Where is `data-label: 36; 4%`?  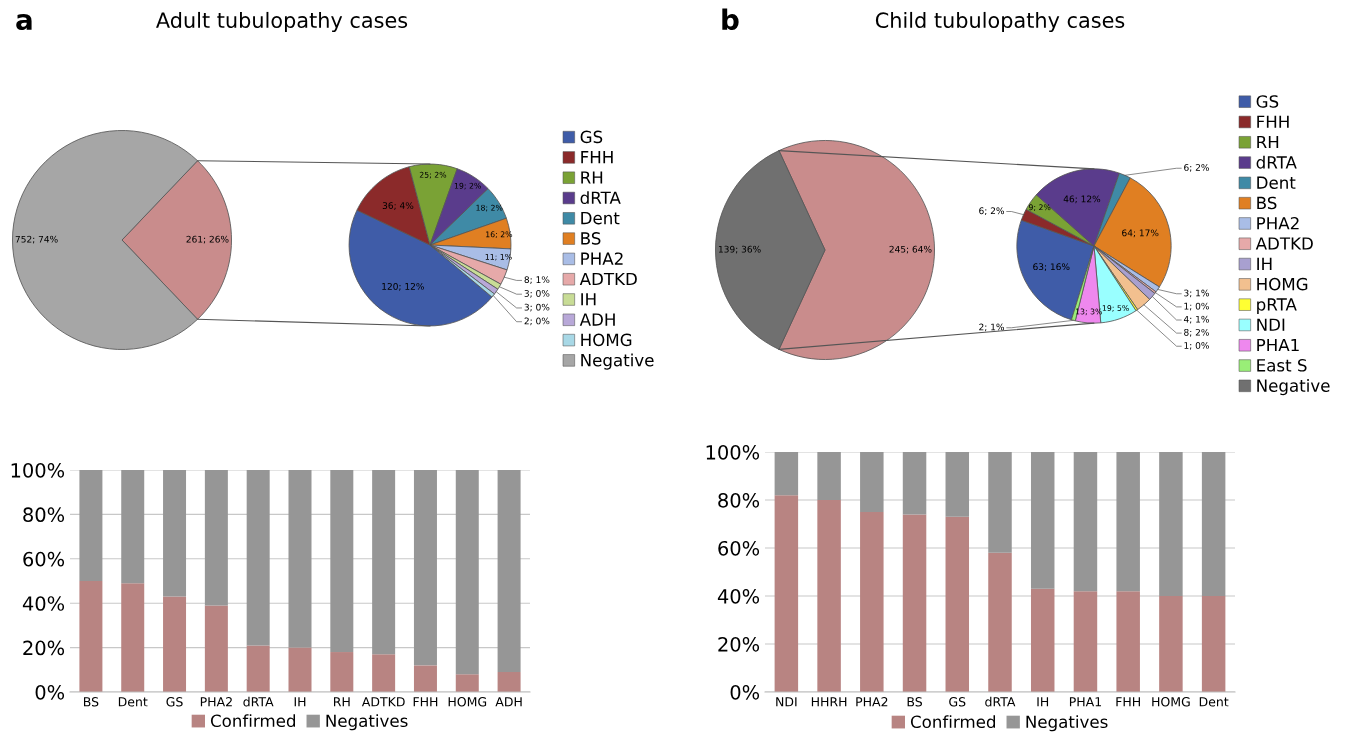 data-label: 36; 4% is located at coordinates (398, 206).